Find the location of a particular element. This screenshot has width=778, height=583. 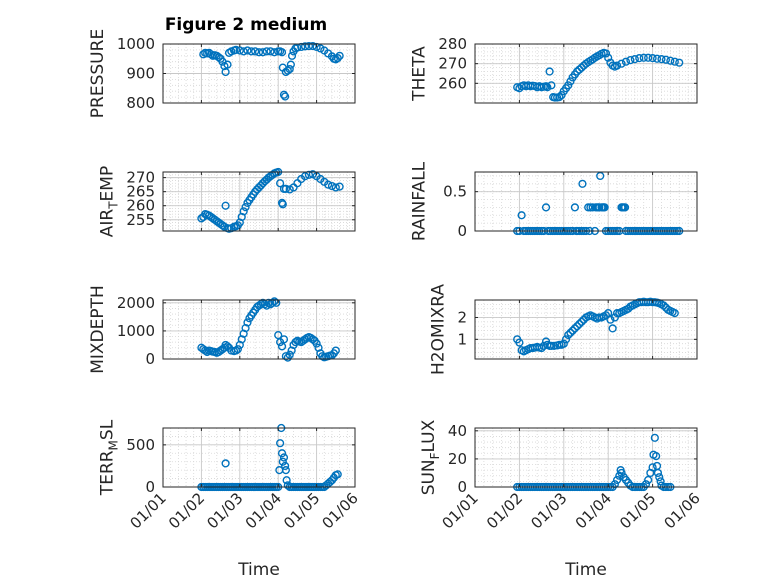

y-tick-label: 0.5 is located at coordinates (455, 192).